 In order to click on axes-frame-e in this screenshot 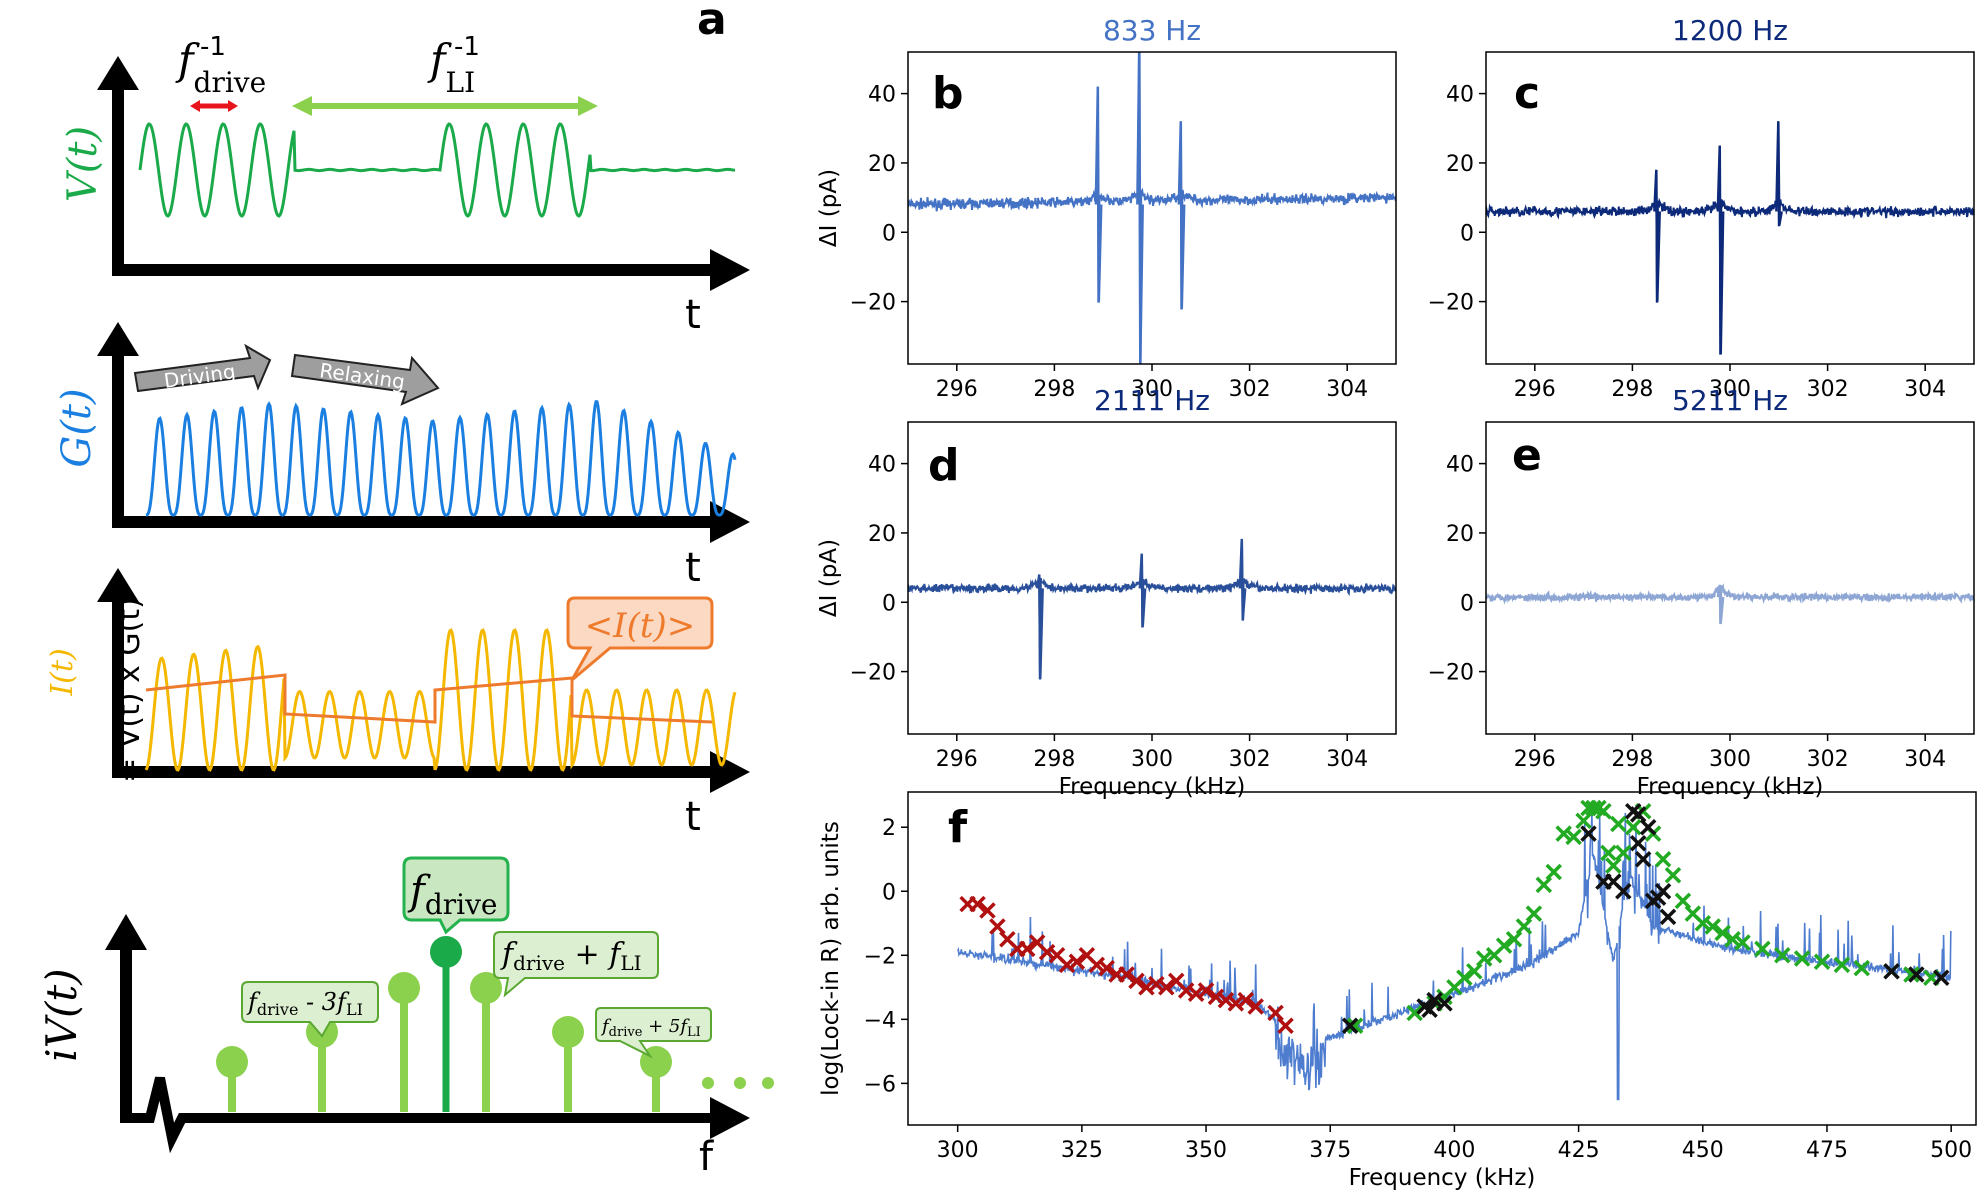, I will do `click(1730, 578)`.